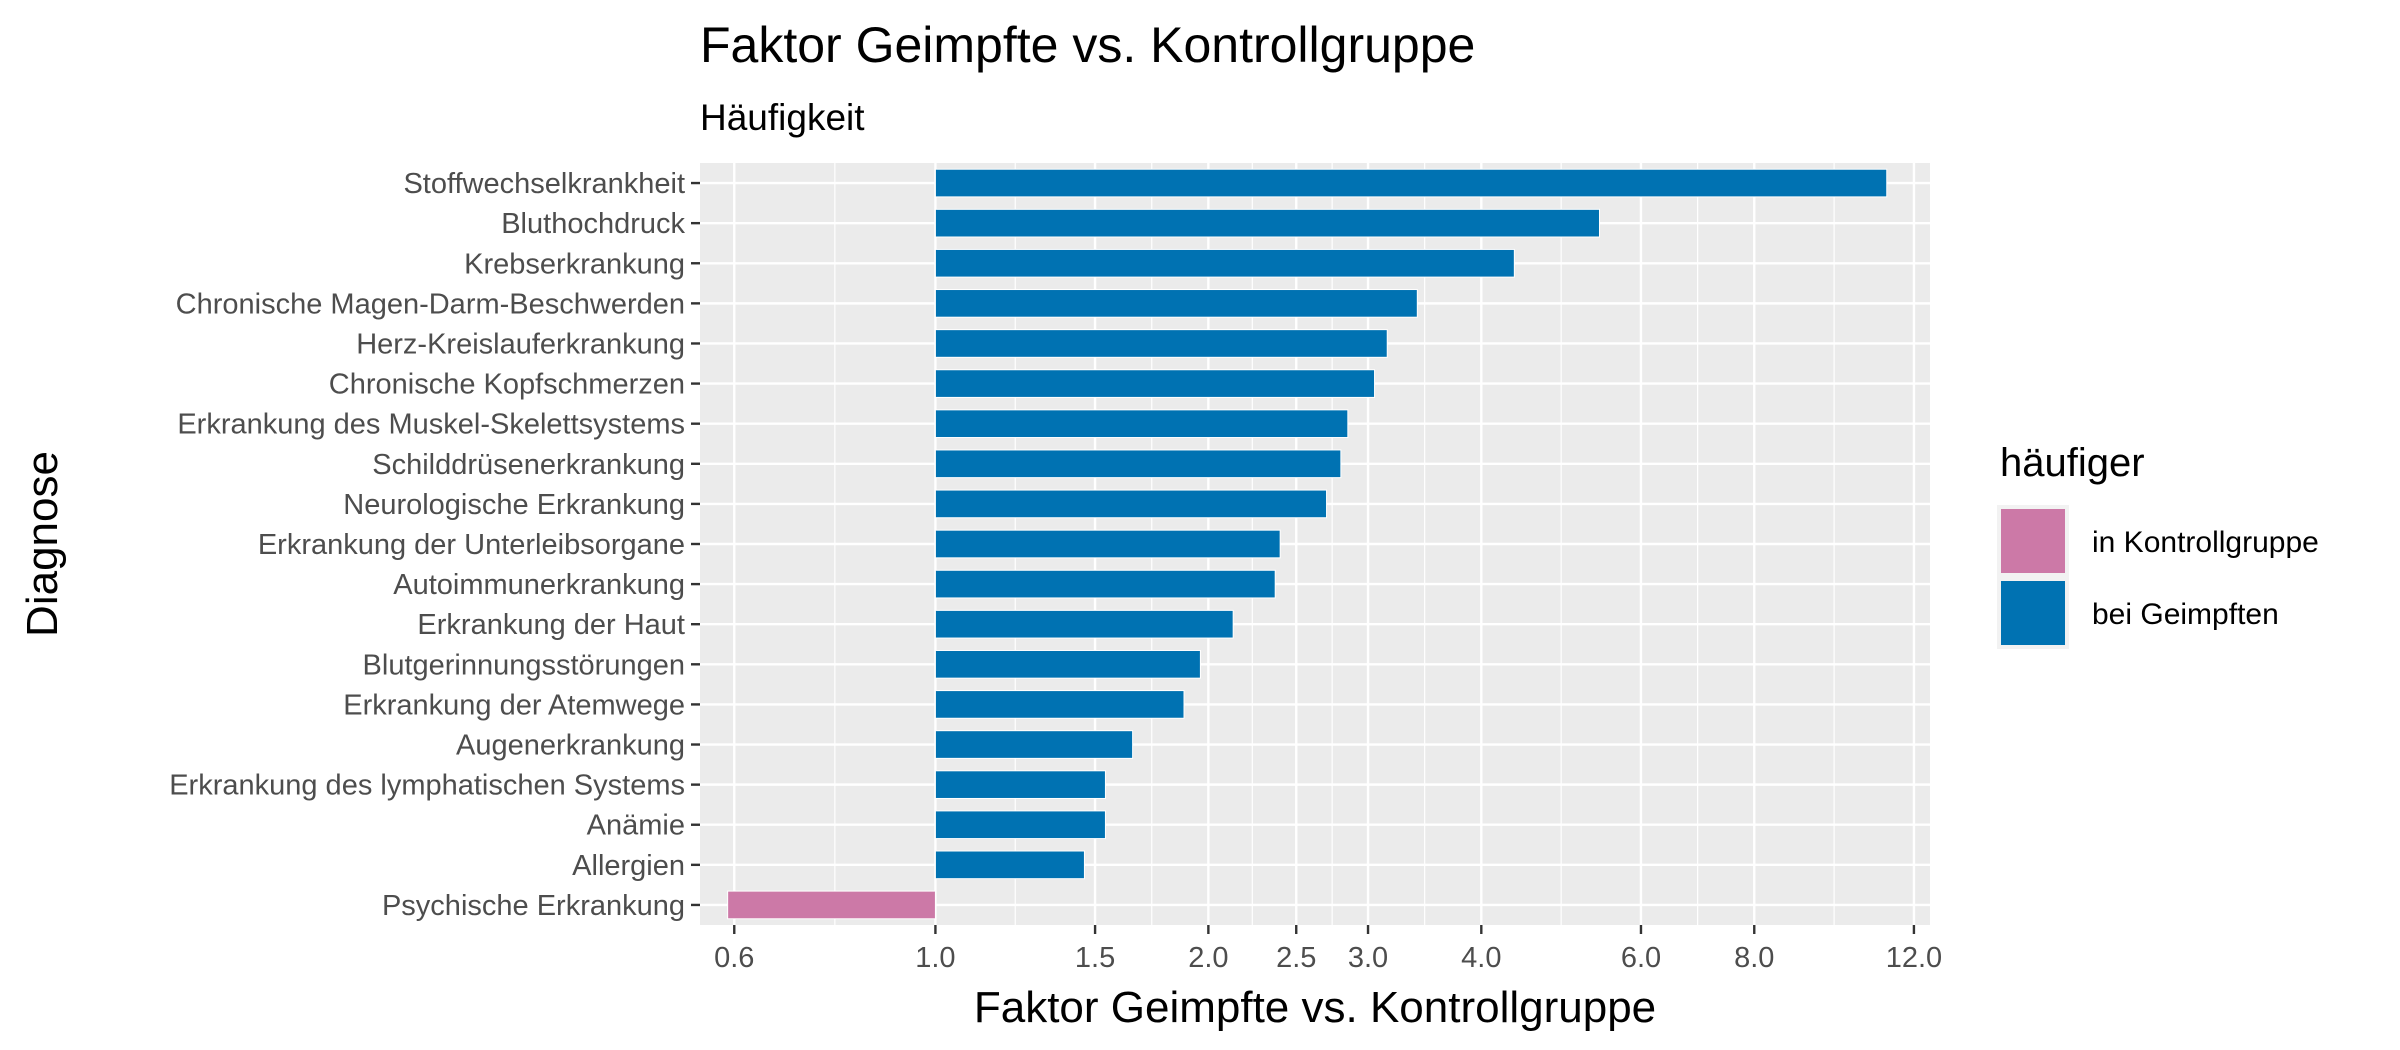 The height and width of the screenshot is (1050, 2400). Describe the element at coordinates (431, 425) in the screenshot. I see `y-tick-label: Erkrankung des Muskel-Skelettsystems` at that location.